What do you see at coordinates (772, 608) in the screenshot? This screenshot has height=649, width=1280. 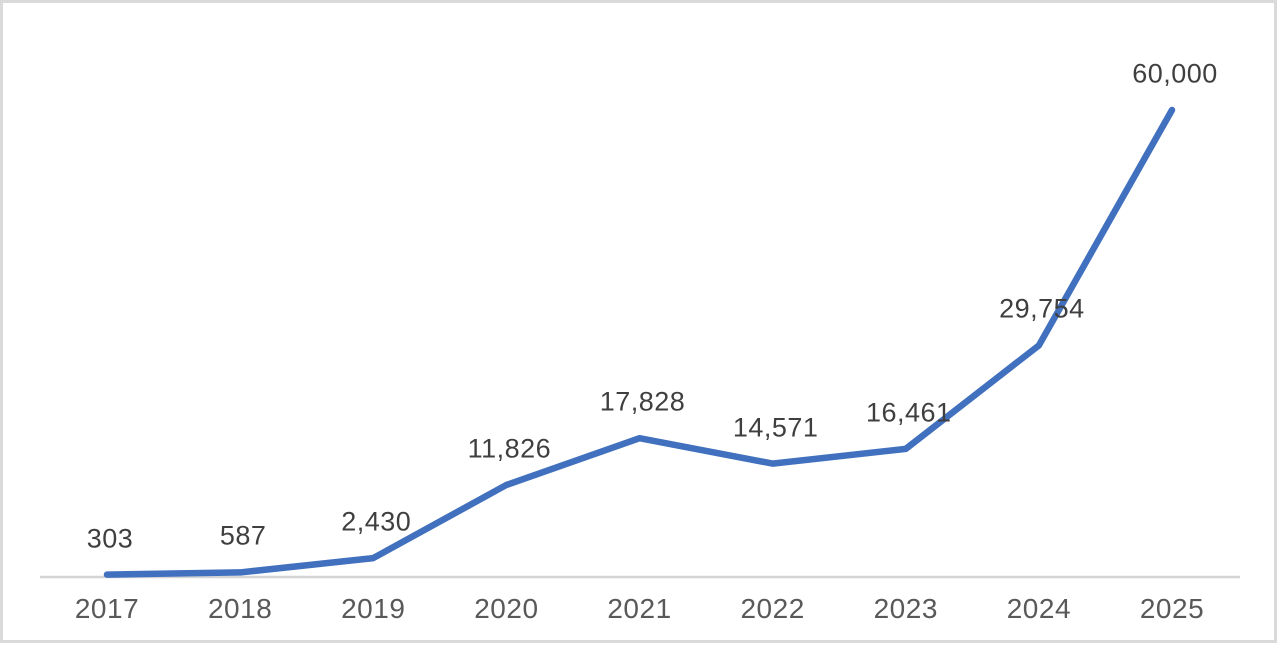 I see `x-tick-label-2022: 2022` at bounding box center [772, 608].